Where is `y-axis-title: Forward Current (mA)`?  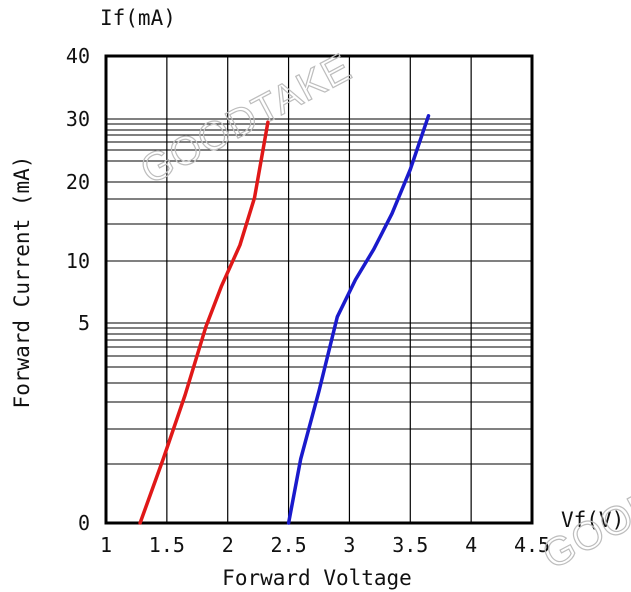
y-axis-title: Forward Current (mA) is located at coordinates (22, 282).